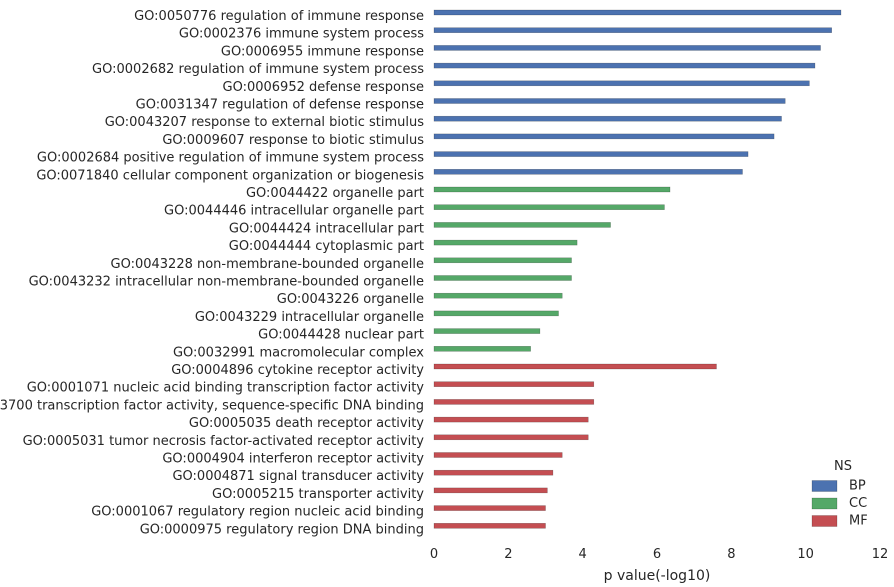 The image size is (894, 587). I want to click on category-label: GO:0044424 intracellular part, so click(326, 228).